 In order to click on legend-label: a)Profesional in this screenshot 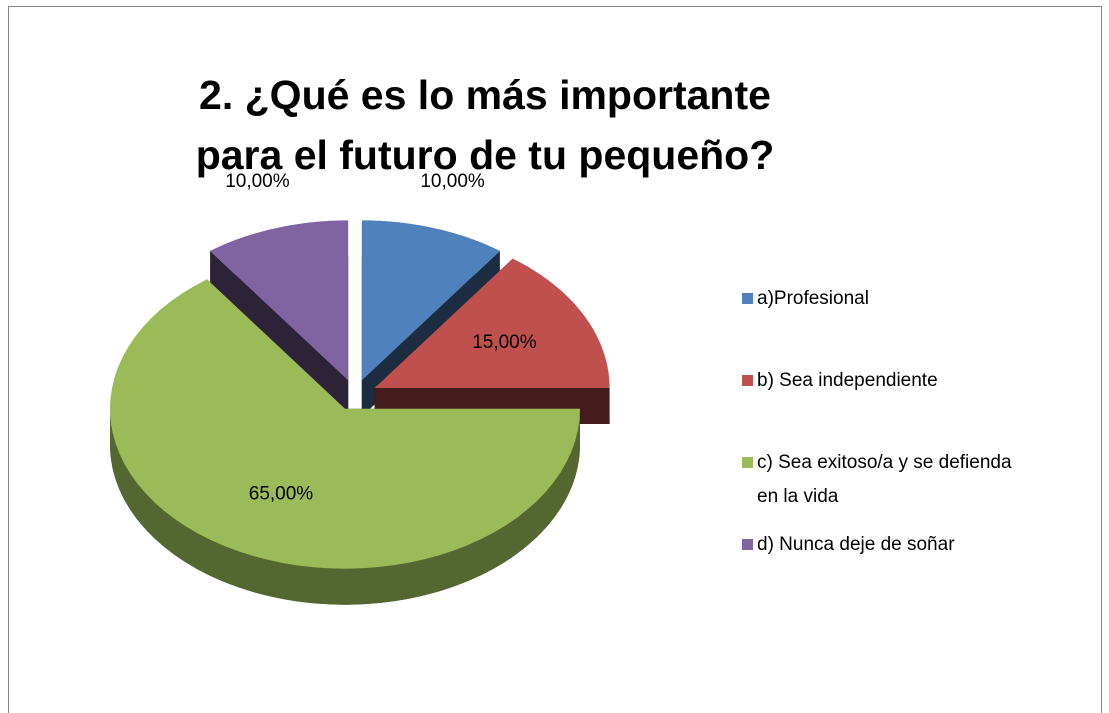, I will do `click(813, 298)`.